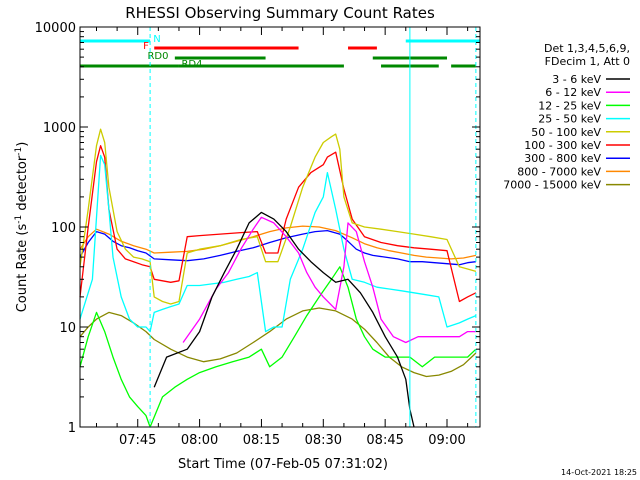 The width and height of the screenshot is (640, 480). What do you see at coordinates (384, 440) in the screenshot?
I see `x-tick-label: 08:45` at bounding box center [384, 440].